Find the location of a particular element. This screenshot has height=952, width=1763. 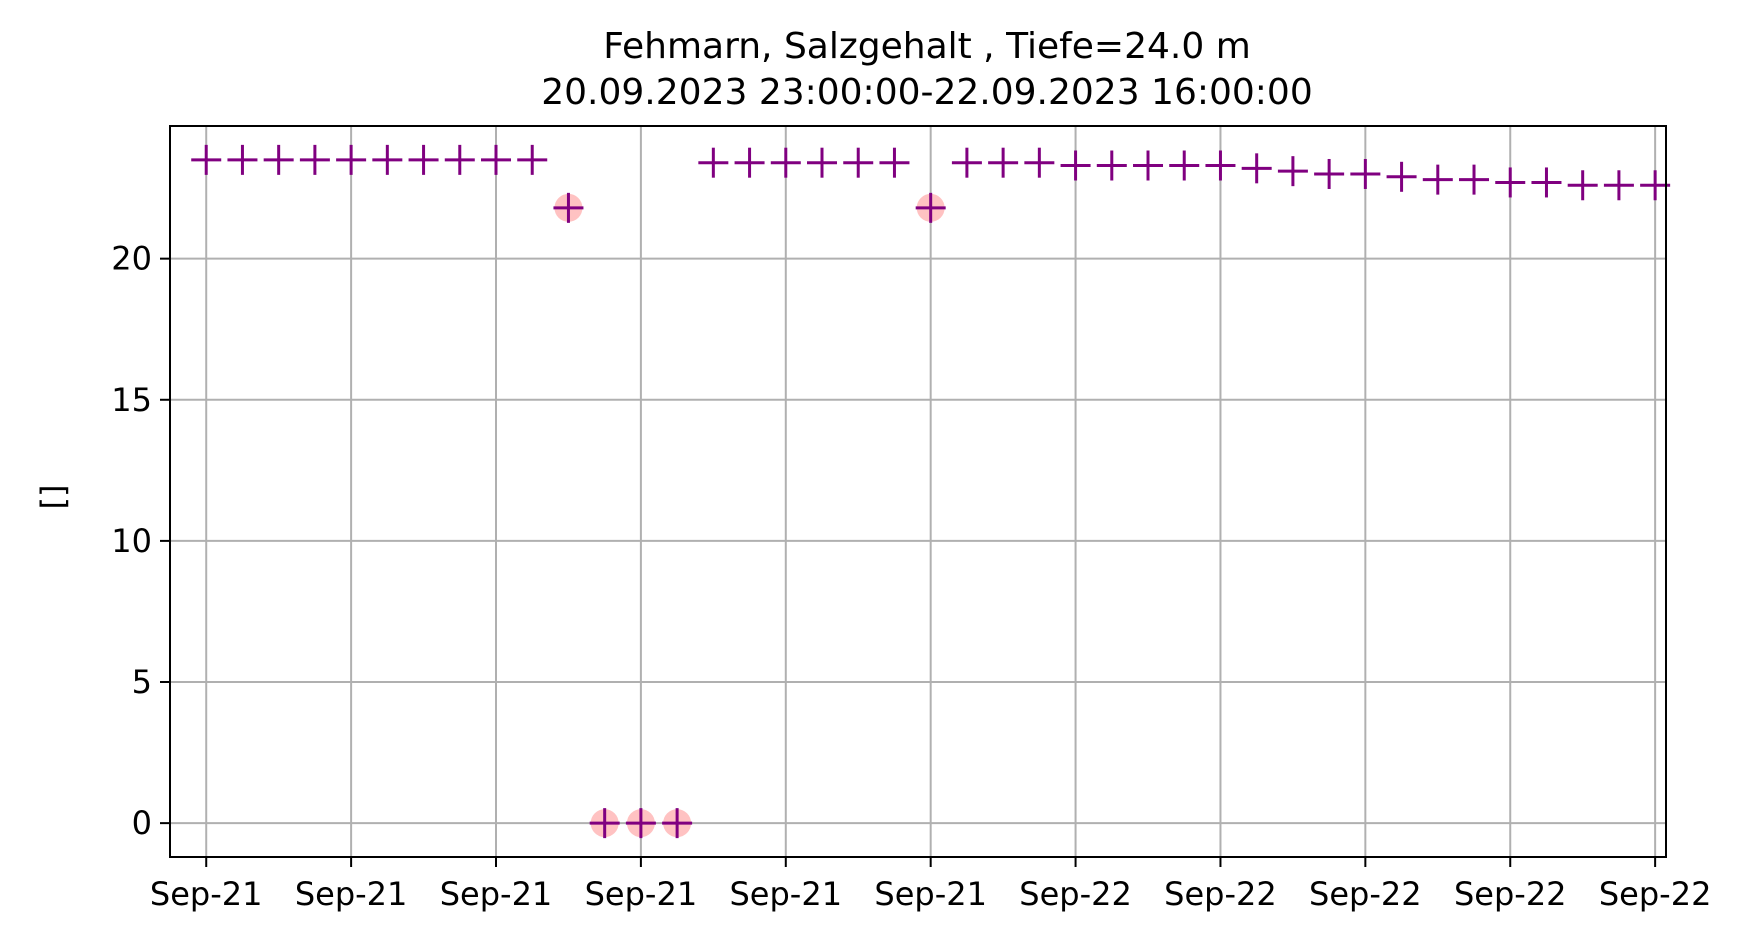

y-tick-label: 20 is located at coordinates (131, 259).